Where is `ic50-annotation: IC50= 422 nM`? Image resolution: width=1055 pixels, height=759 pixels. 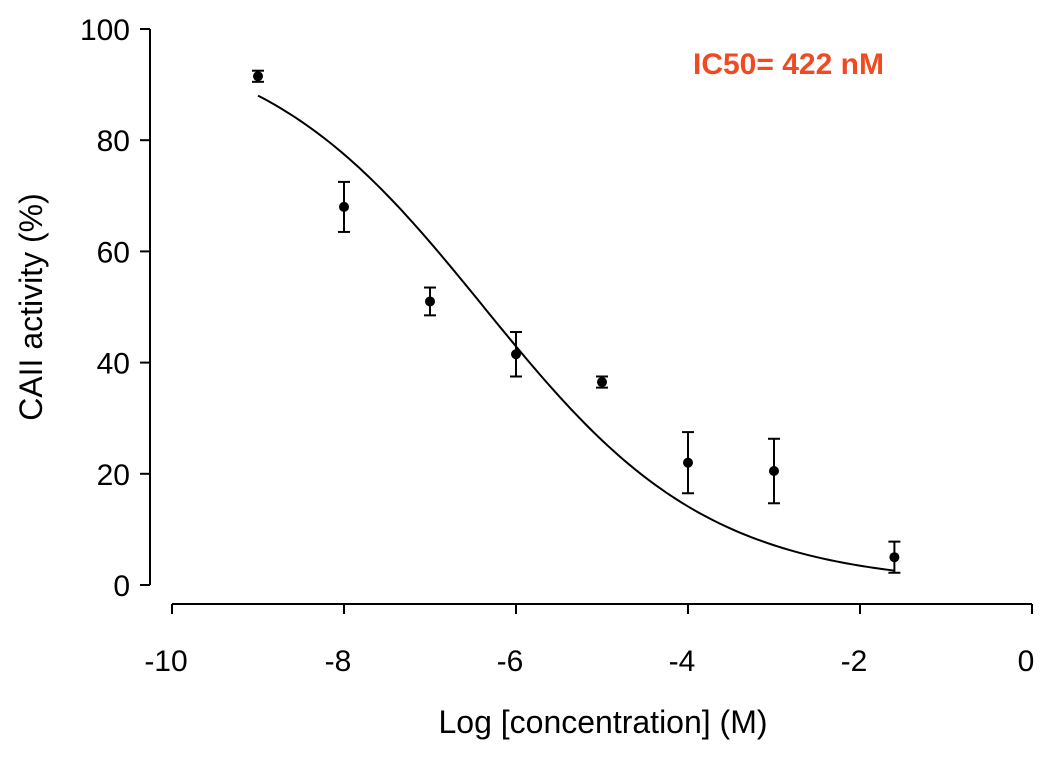 ic50-annotation: IC50= 422 nM is located at coordinates (788, 64).